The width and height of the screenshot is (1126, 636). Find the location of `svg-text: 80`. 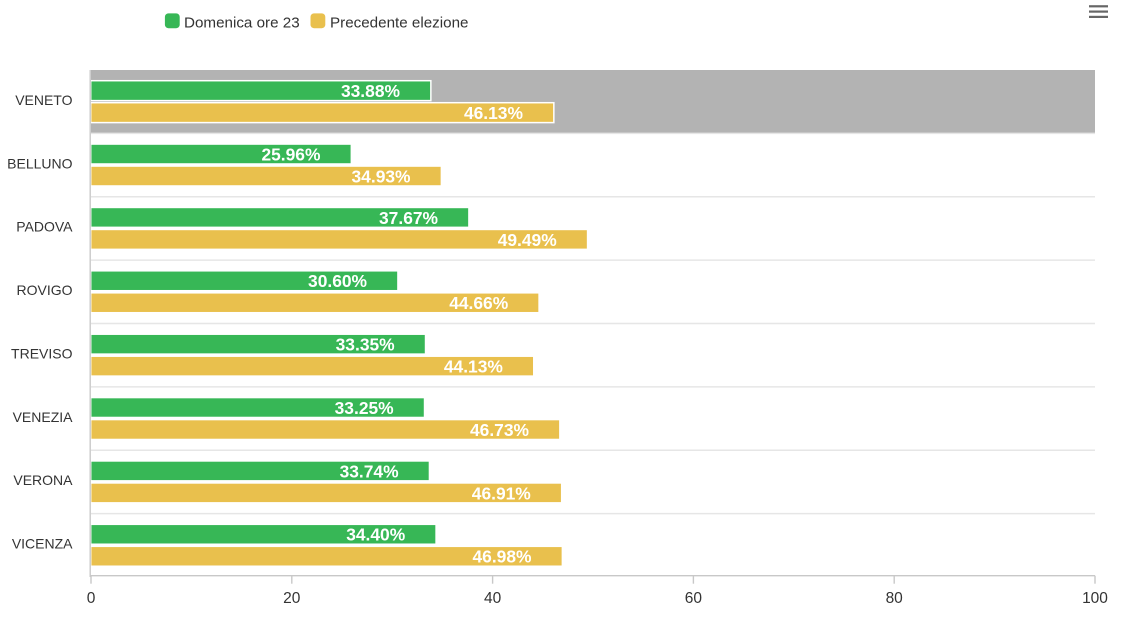

svg-text: 80 is located at coordinates (895, 598).